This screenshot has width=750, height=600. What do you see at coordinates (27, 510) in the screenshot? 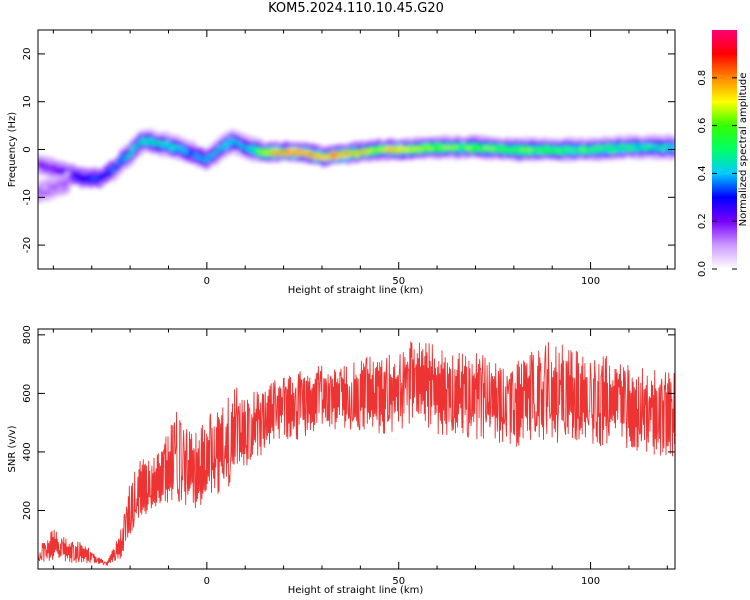
I see `snr-ytick-label: 200` at bounding box center [27, 510].